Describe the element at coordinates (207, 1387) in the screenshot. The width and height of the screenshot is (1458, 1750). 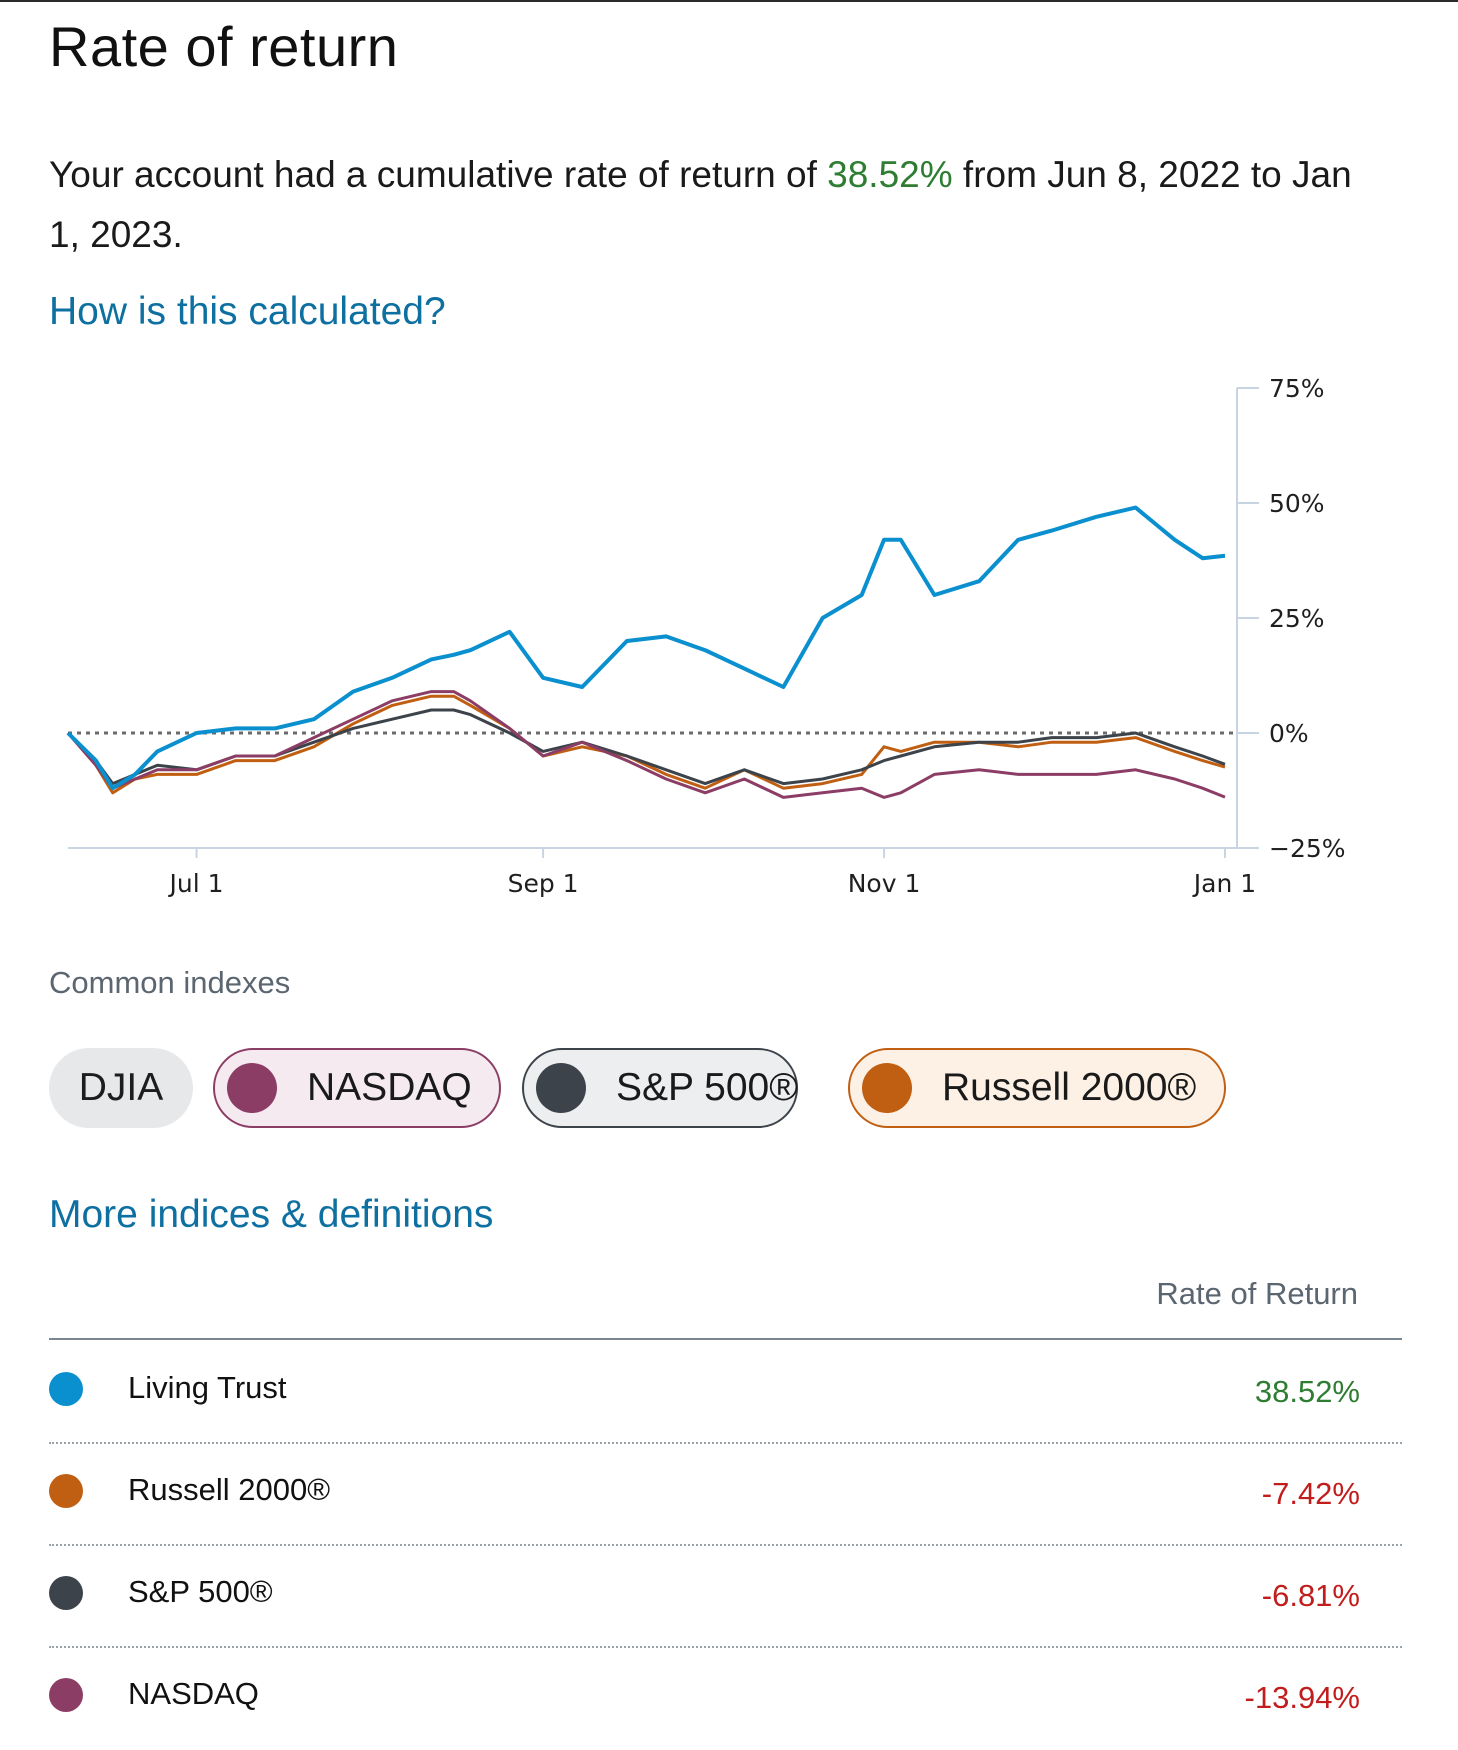
I see `row-name: Living Trust` at that location.